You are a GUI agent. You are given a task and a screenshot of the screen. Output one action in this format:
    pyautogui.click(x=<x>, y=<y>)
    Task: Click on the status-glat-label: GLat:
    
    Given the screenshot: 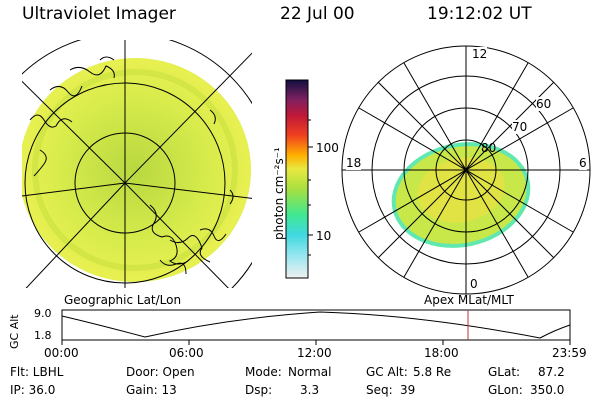 What is the action you would take?
    pyautogui.click(x=504, y=372)
    